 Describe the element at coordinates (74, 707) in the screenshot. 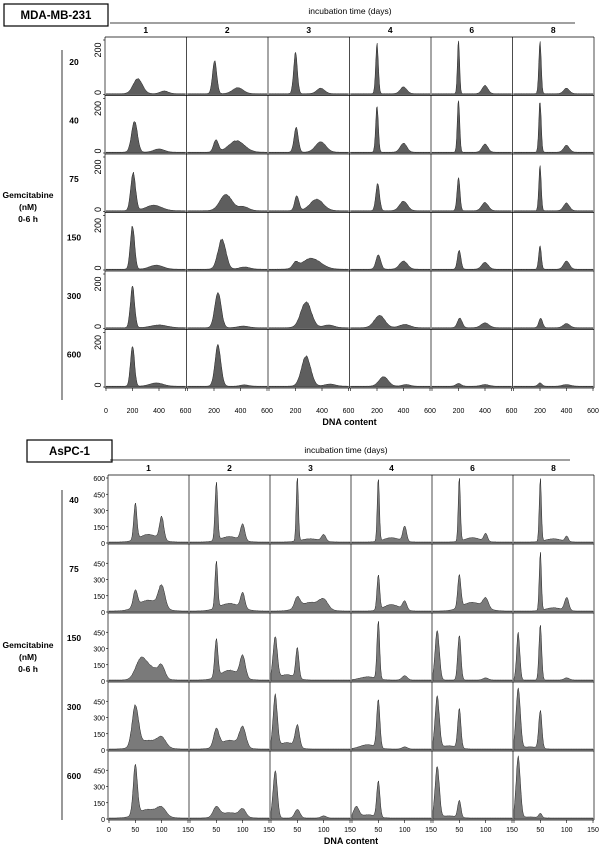

I see `row-label: 300` at that location.